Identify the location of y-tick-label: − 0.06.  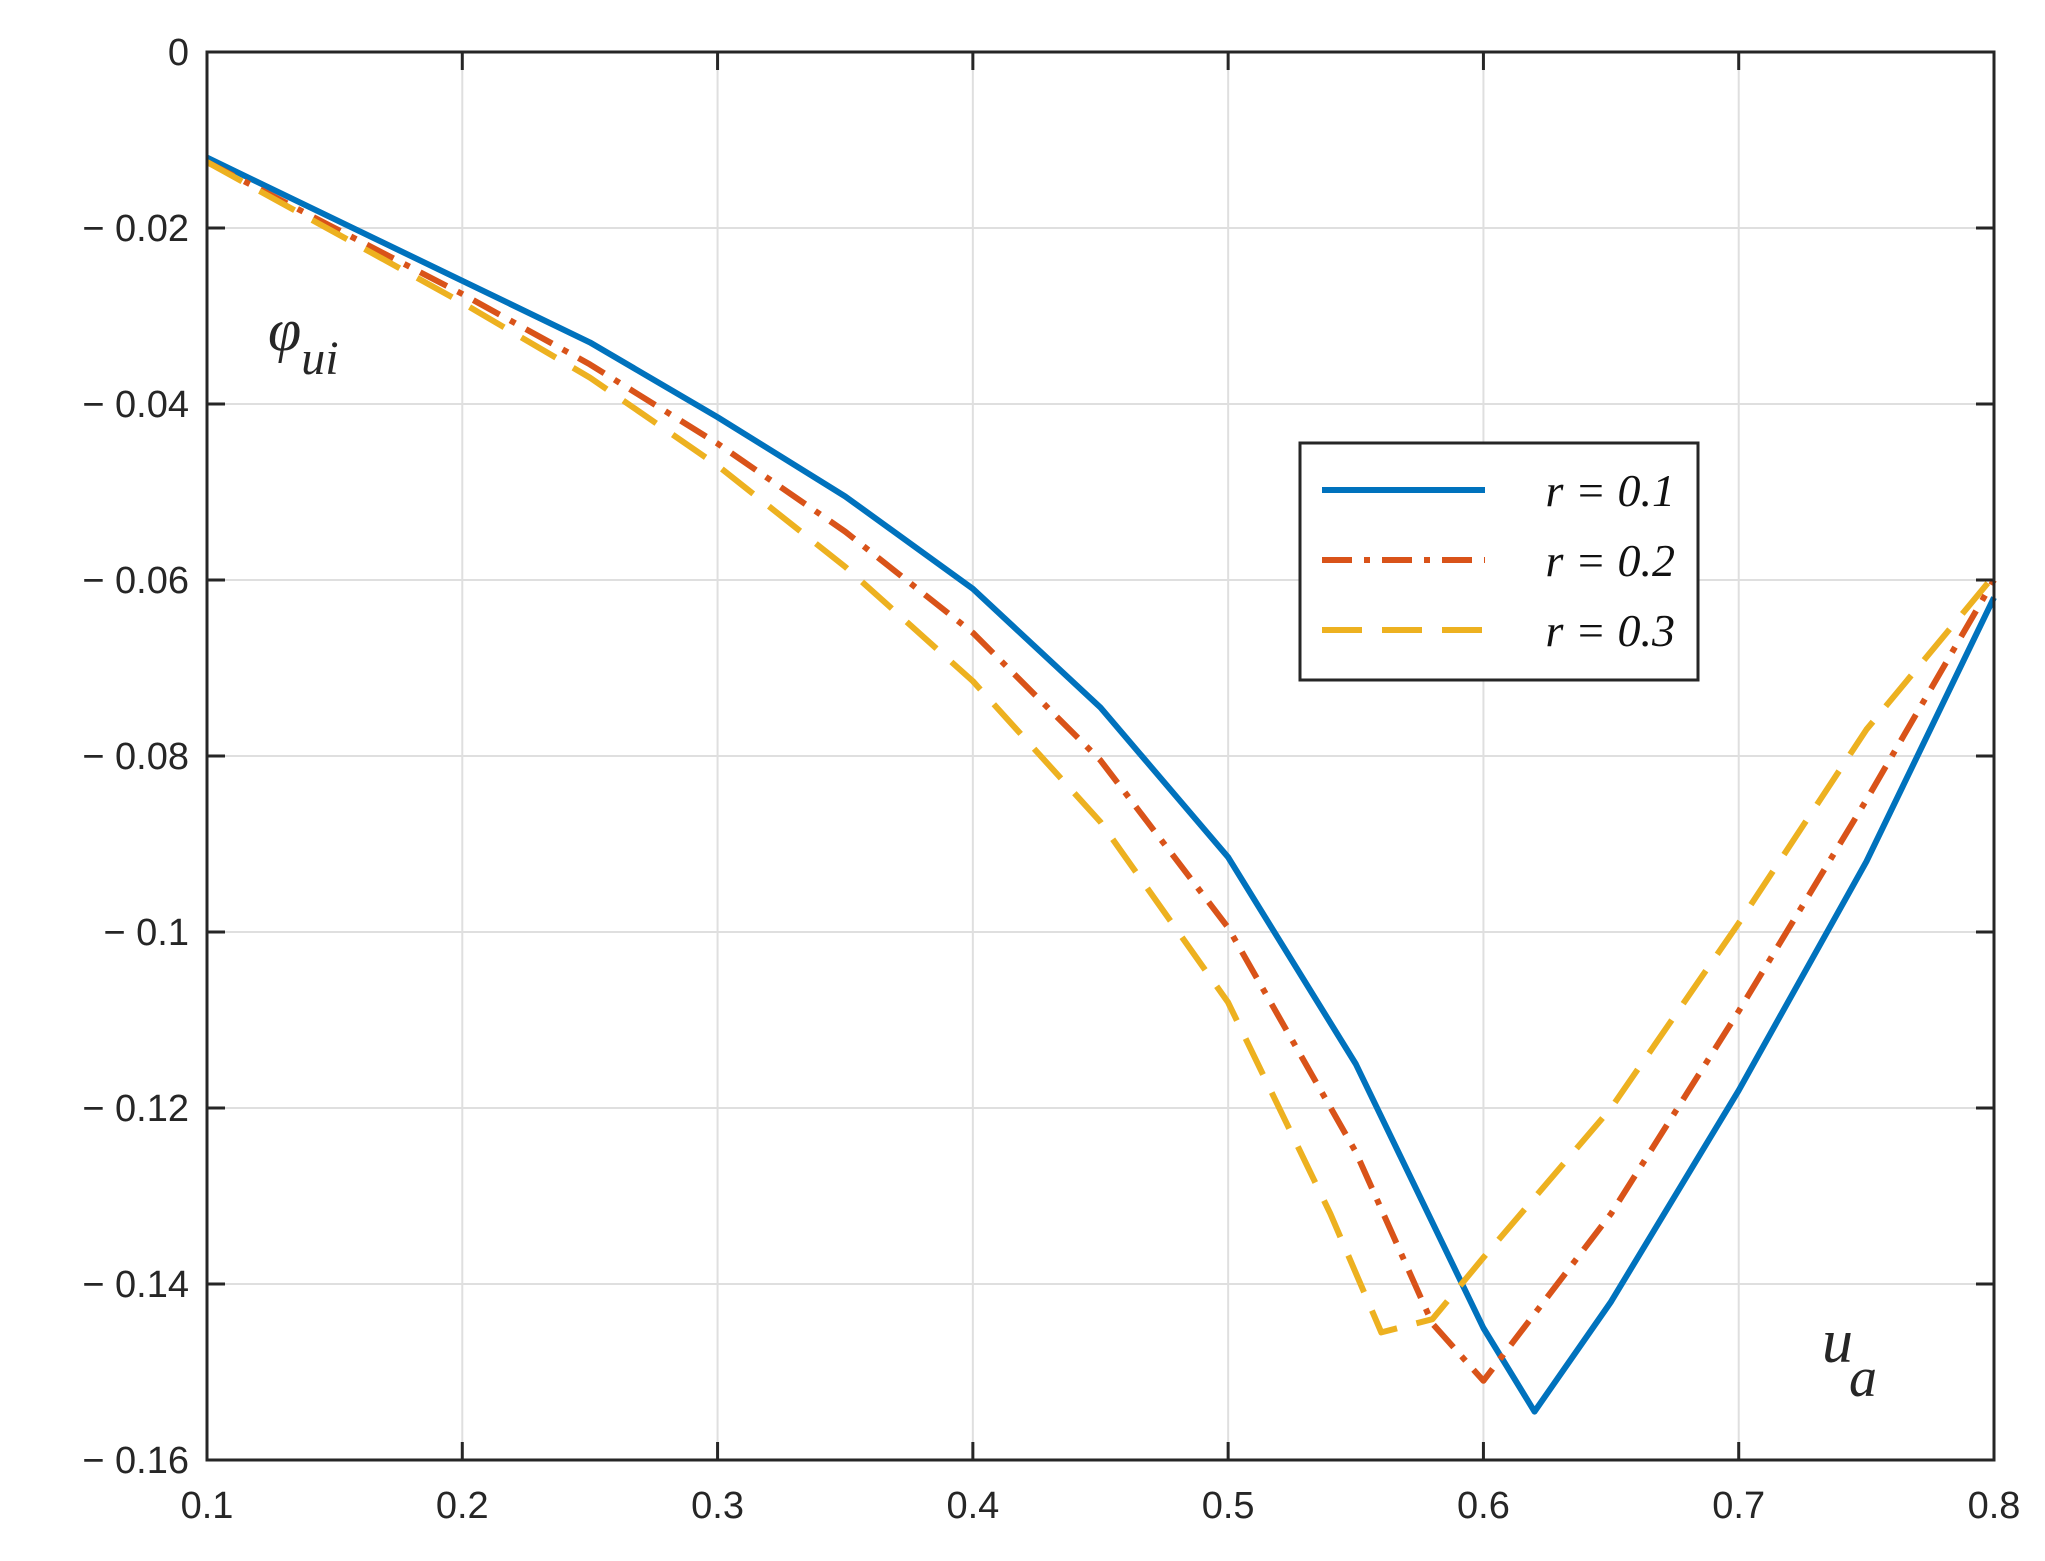
(135, 581).